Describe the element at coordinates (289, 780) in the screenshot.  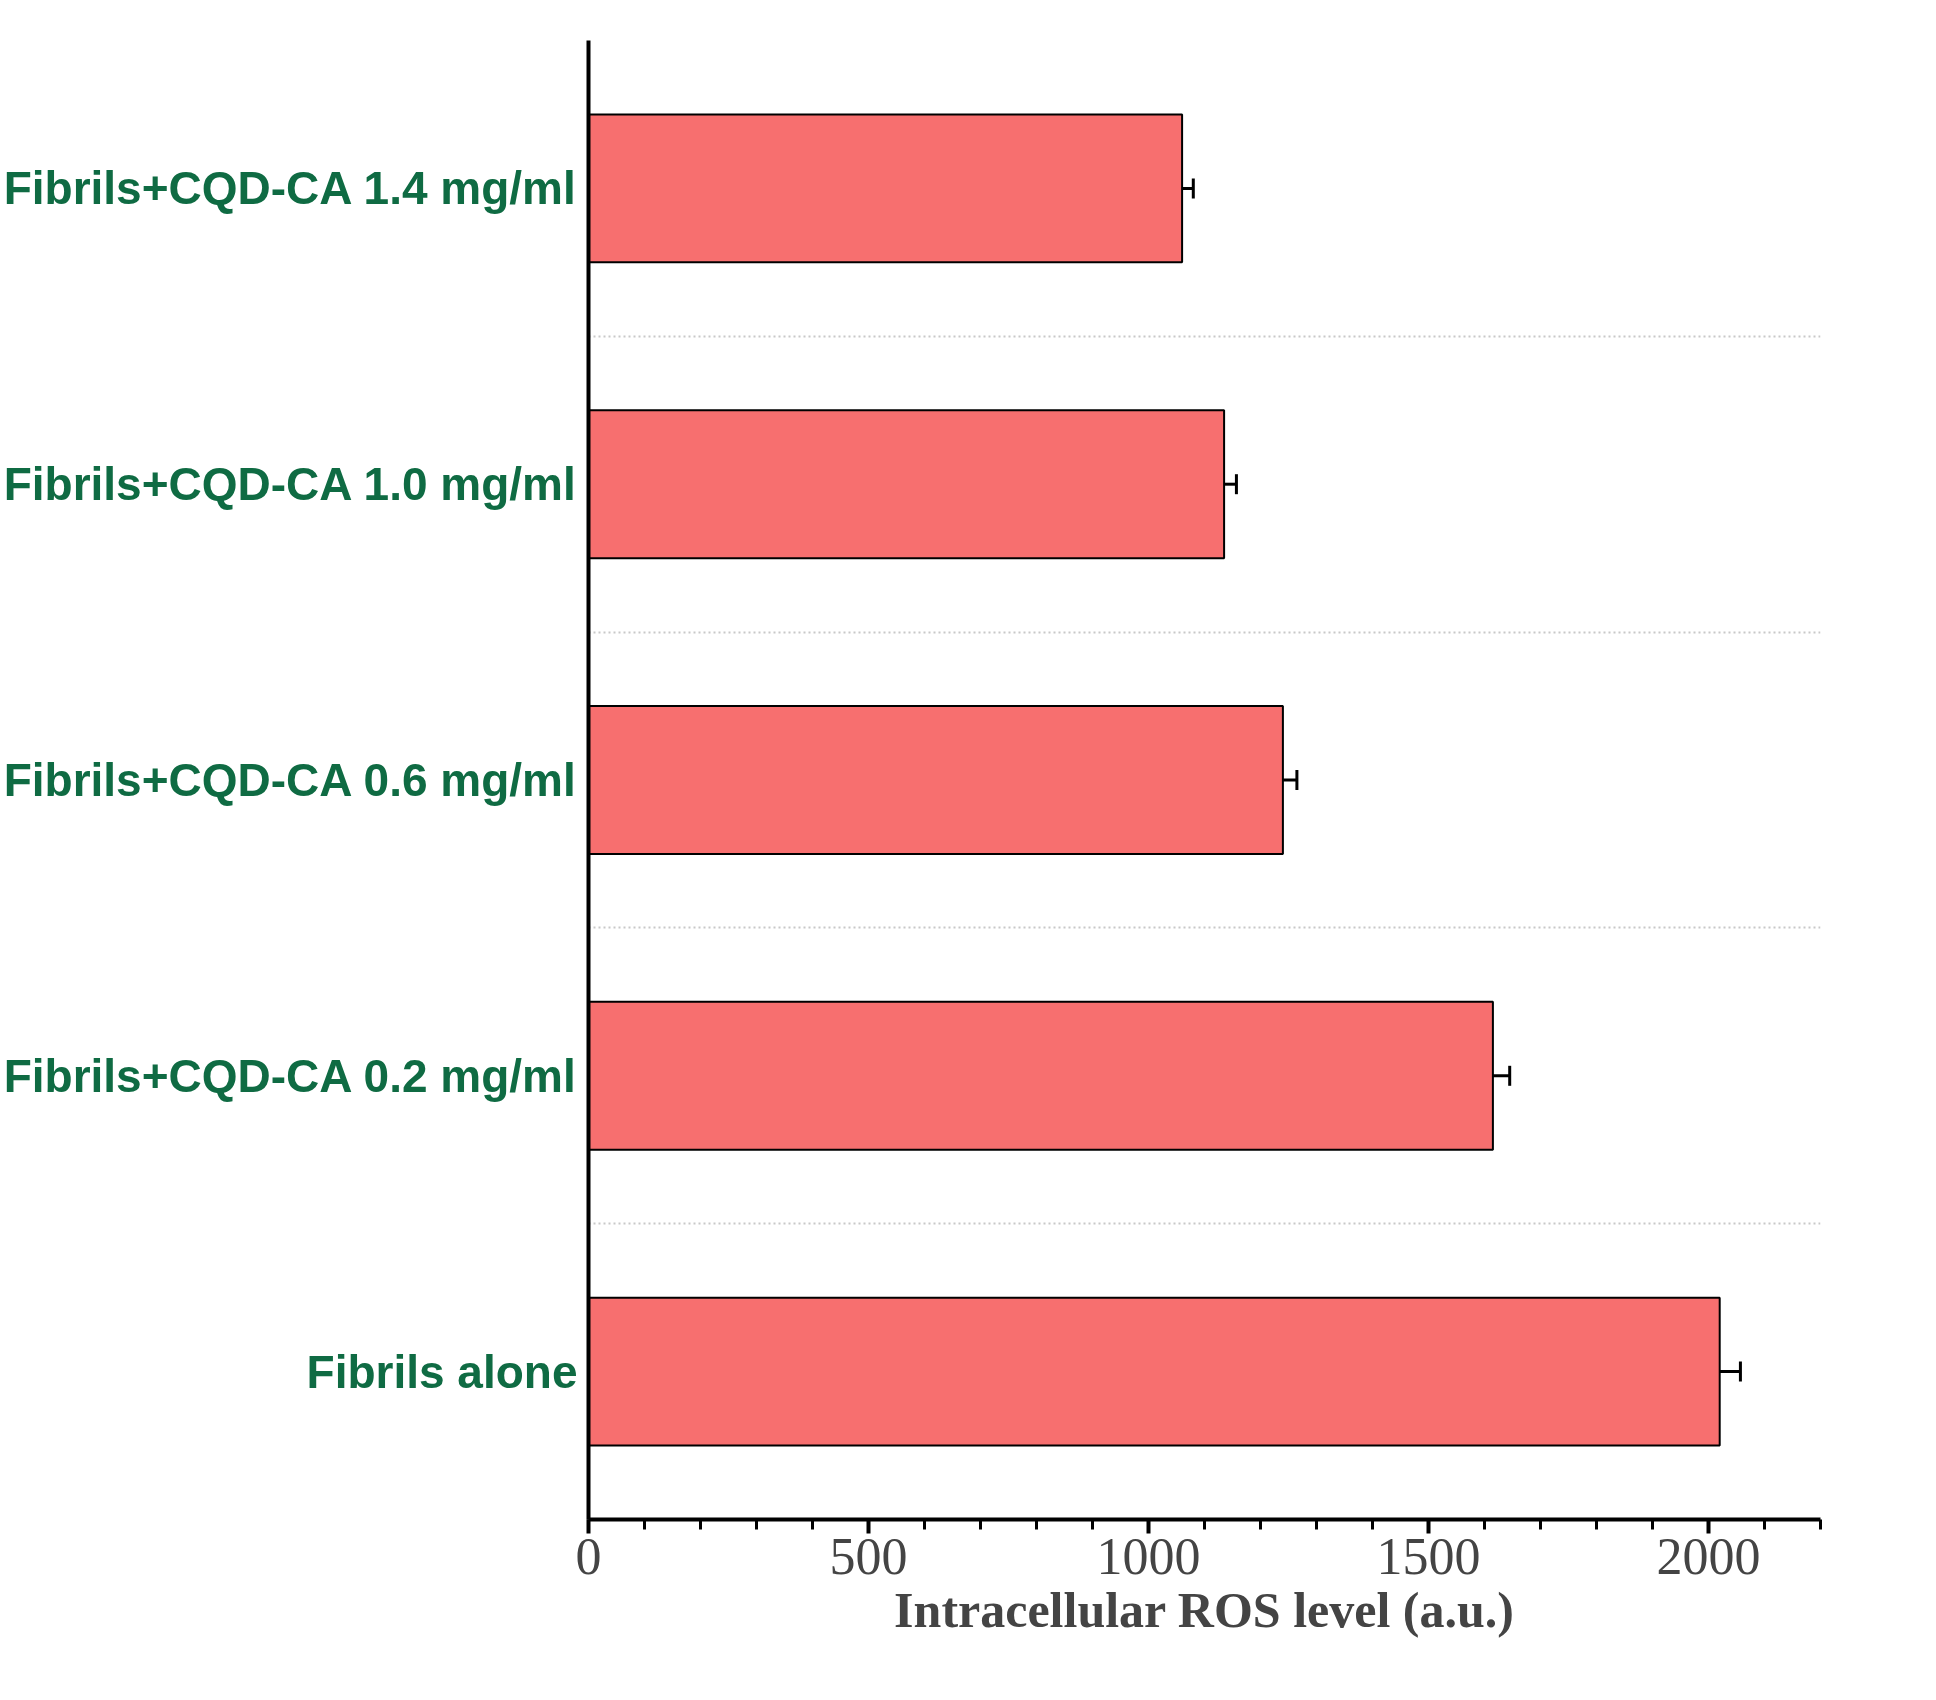
I see `y-tick-label: Fibrils+CQD-CA 0.6 mg/ml` at that location.